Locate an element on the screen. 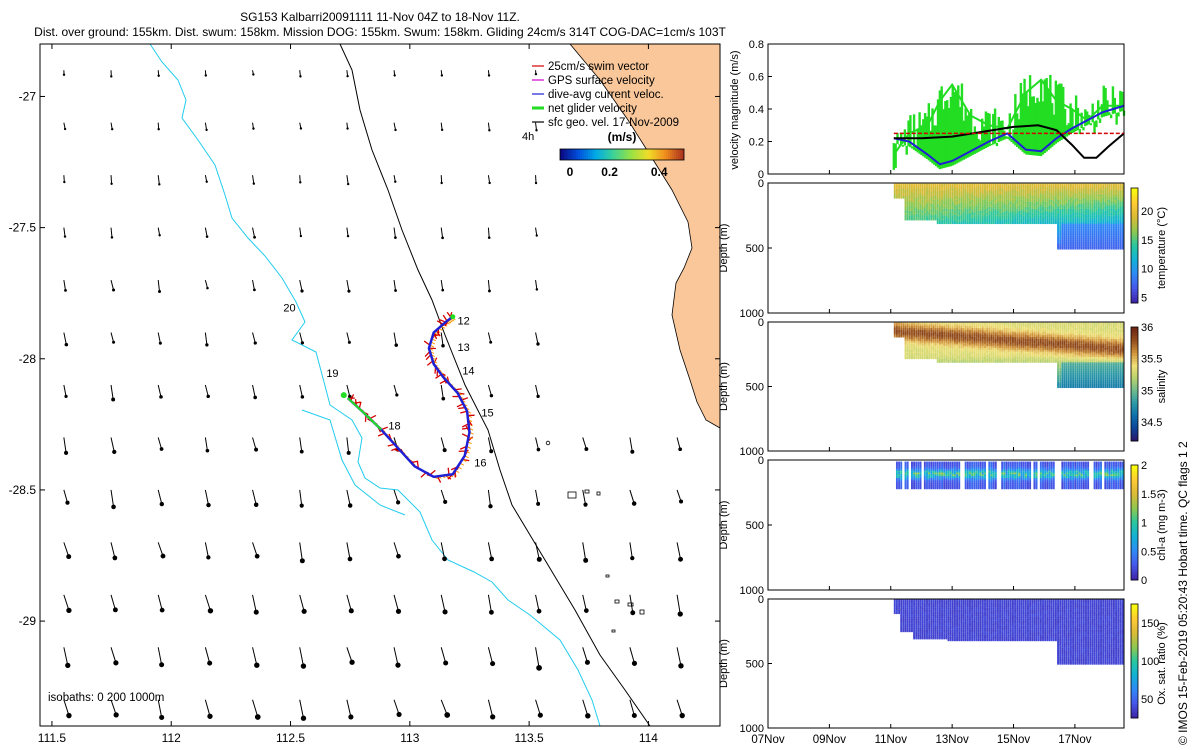  section-colorbar-tick-label: 10 is located at coordinates (1147, 270).